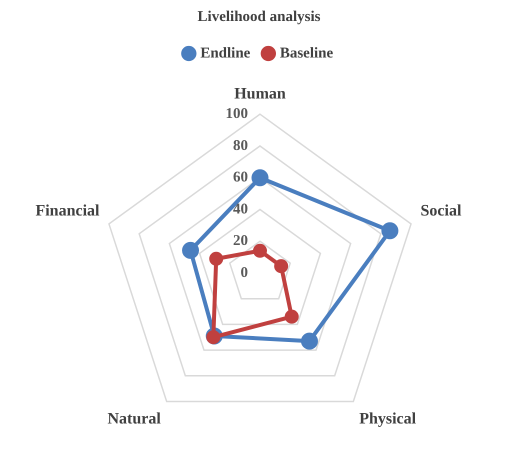 This screenshot has width=518, height=452. What do you see at coordinates (240, 178) in the screenshot?
I see `y-tick-label: 60` at bounding box center [240, 178].